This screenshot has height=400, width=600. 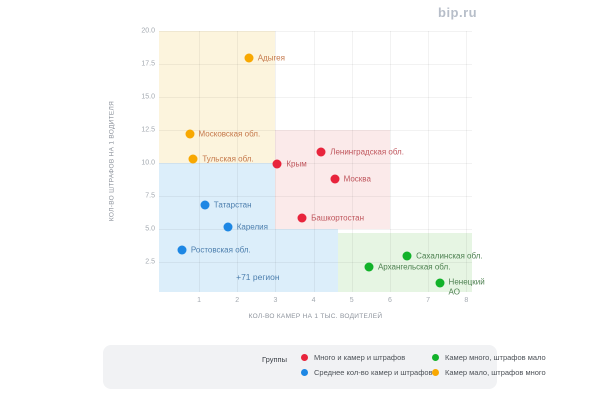 I want to click on data-point-label: Москва, so click(x=357, y=179).